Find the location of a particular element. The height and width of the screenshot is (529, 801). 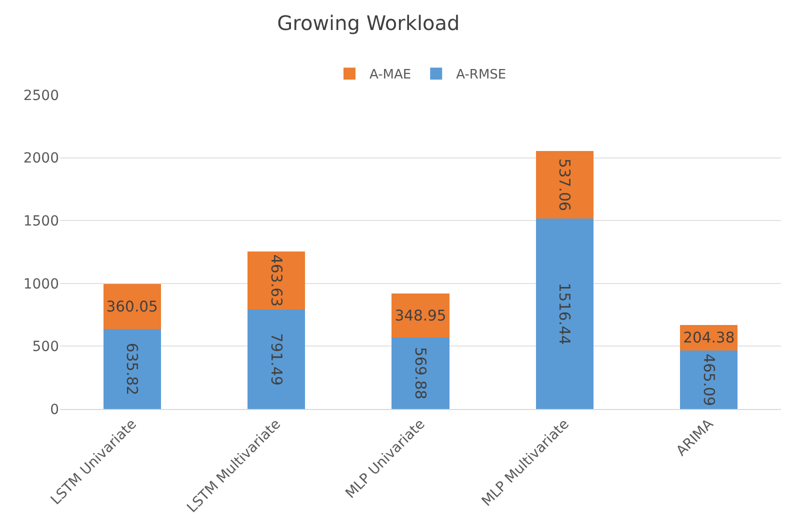

y-tick-label: 1500 is located at coordinates (41, 222).